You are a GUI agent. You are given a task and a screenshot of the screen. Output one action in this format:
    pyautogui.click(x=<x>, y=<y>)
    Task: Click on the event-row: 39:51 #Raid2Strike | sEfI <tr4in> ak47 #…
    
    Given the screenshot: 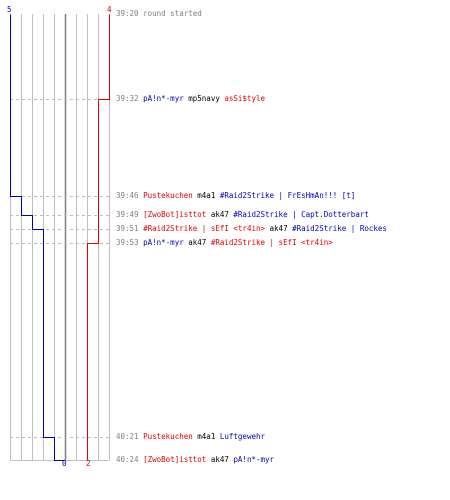 What is the action you would take?
    pyautogui.click(x=251, y=228)
    